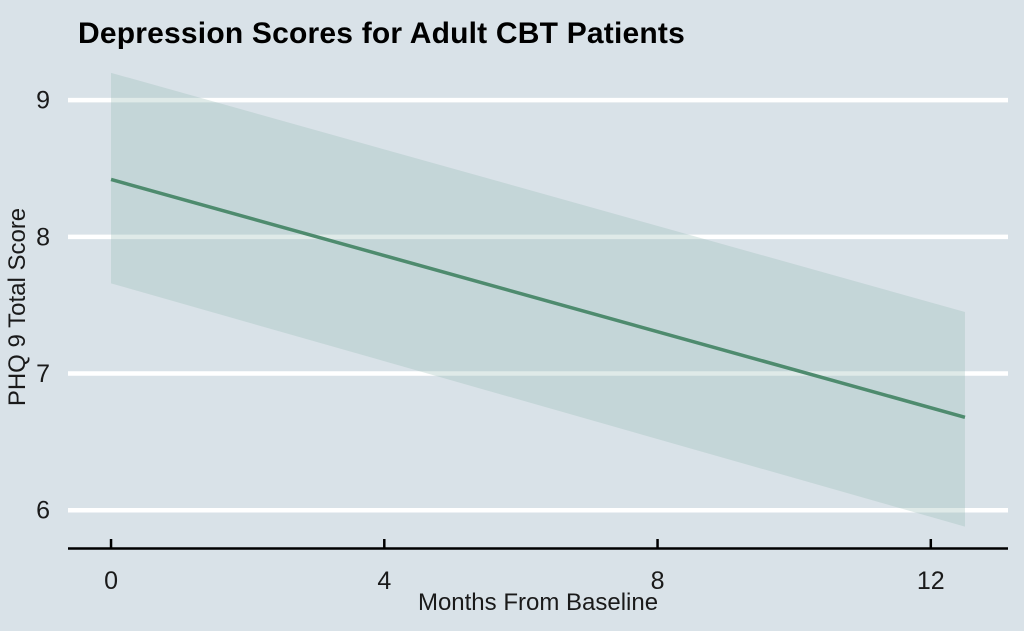 The width and height of the screenshot is (1024, 631). Describe the element at coordinates (111, 581) in the screenshot. I see `x-tick-label-0: 0` at that location.